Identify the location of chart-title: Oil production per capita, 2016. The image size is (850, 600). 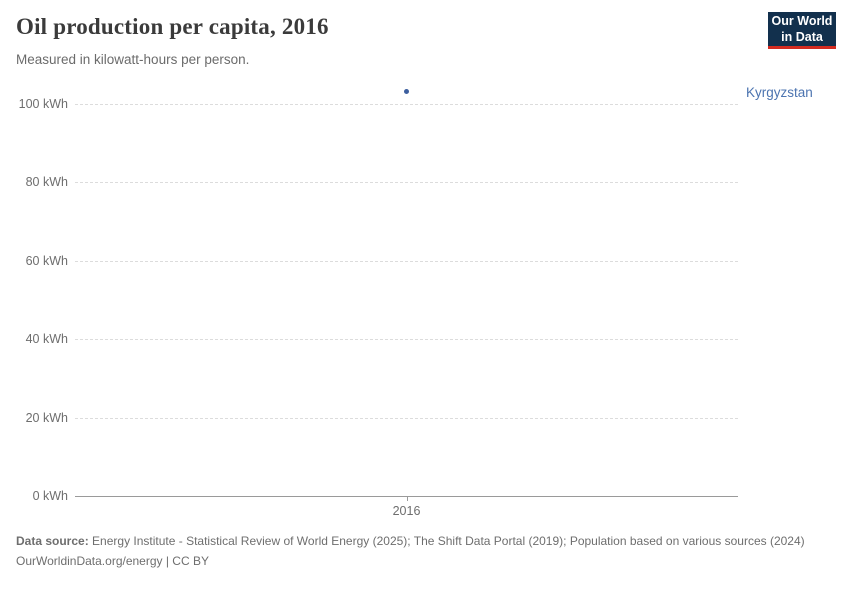
(172, 26).